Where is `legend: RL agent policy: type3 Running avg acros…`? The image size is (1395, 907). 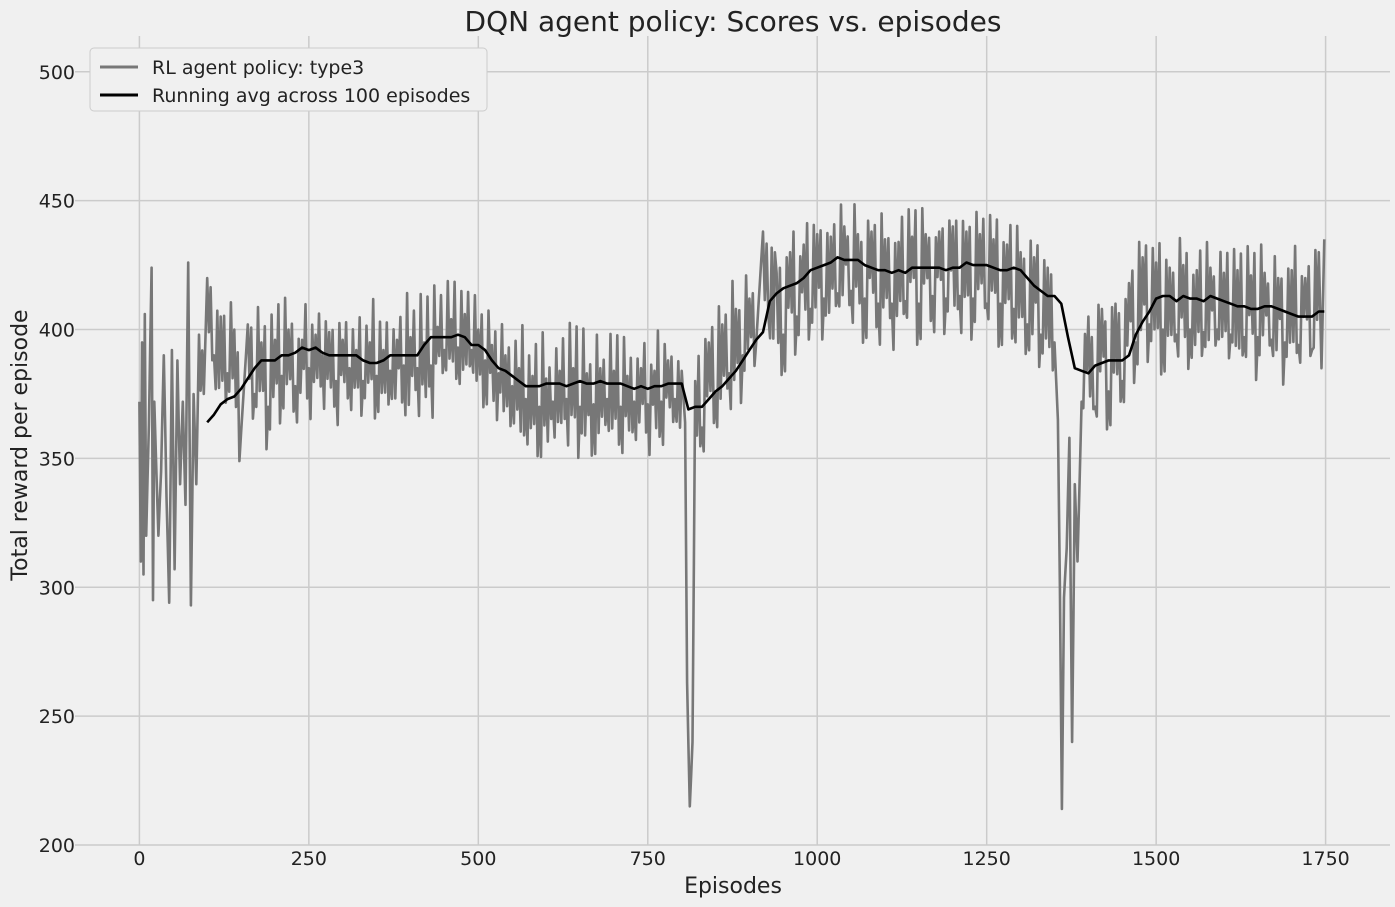 legend: RL agent policy: type3 Running avg acros… is located at coordinates (288, 79).